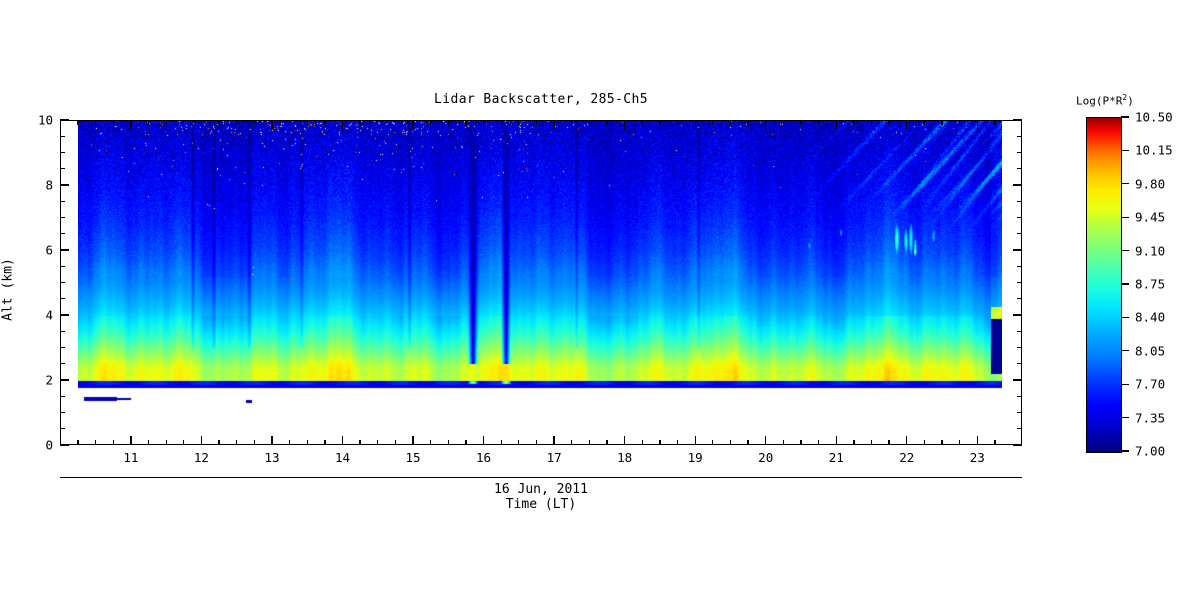 The image size is (1200, 600). What do you see at coordinates (49, 445) in the screenshot?
I see `y-axis-tick-label: 0` at bounding box center [49, 445].